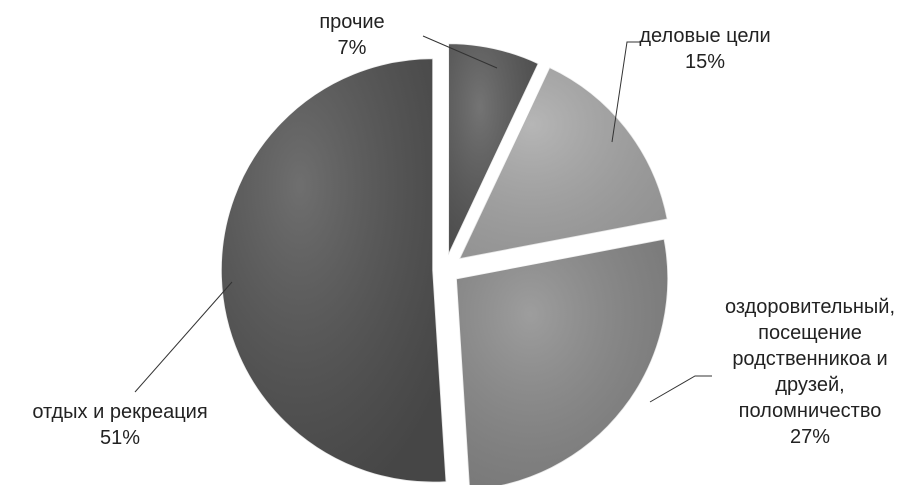  I want to click on slice-label-2-line-2: родственникоа и, so click(809, 359).